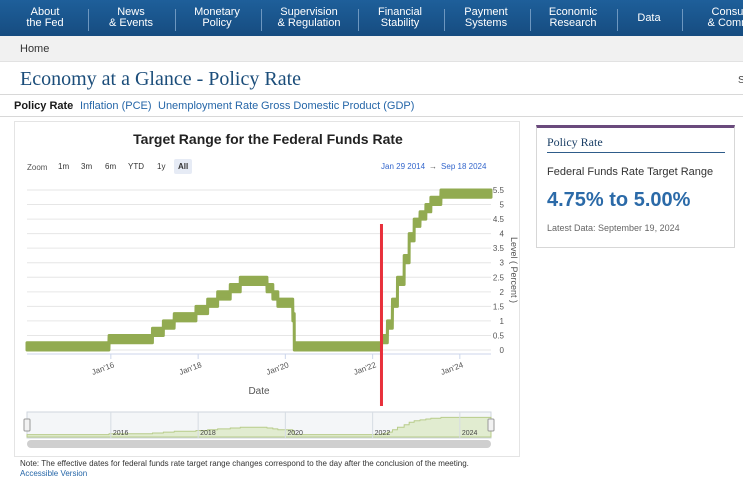  Describe the element at coordinates (64, 166) in the screenshot. I see `zoom-1m-button: 1m` at that location.